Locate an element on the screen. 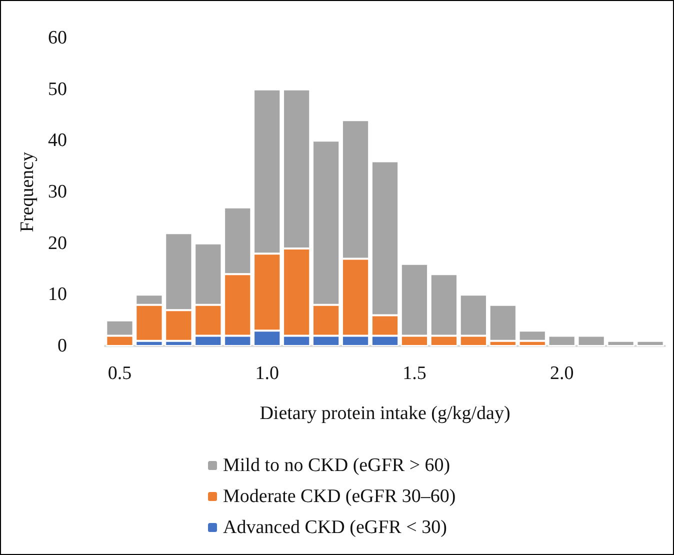 The width and height of the screenshot is (674, 555). y-tick-label: 0 is located at coordinates (62, 346).